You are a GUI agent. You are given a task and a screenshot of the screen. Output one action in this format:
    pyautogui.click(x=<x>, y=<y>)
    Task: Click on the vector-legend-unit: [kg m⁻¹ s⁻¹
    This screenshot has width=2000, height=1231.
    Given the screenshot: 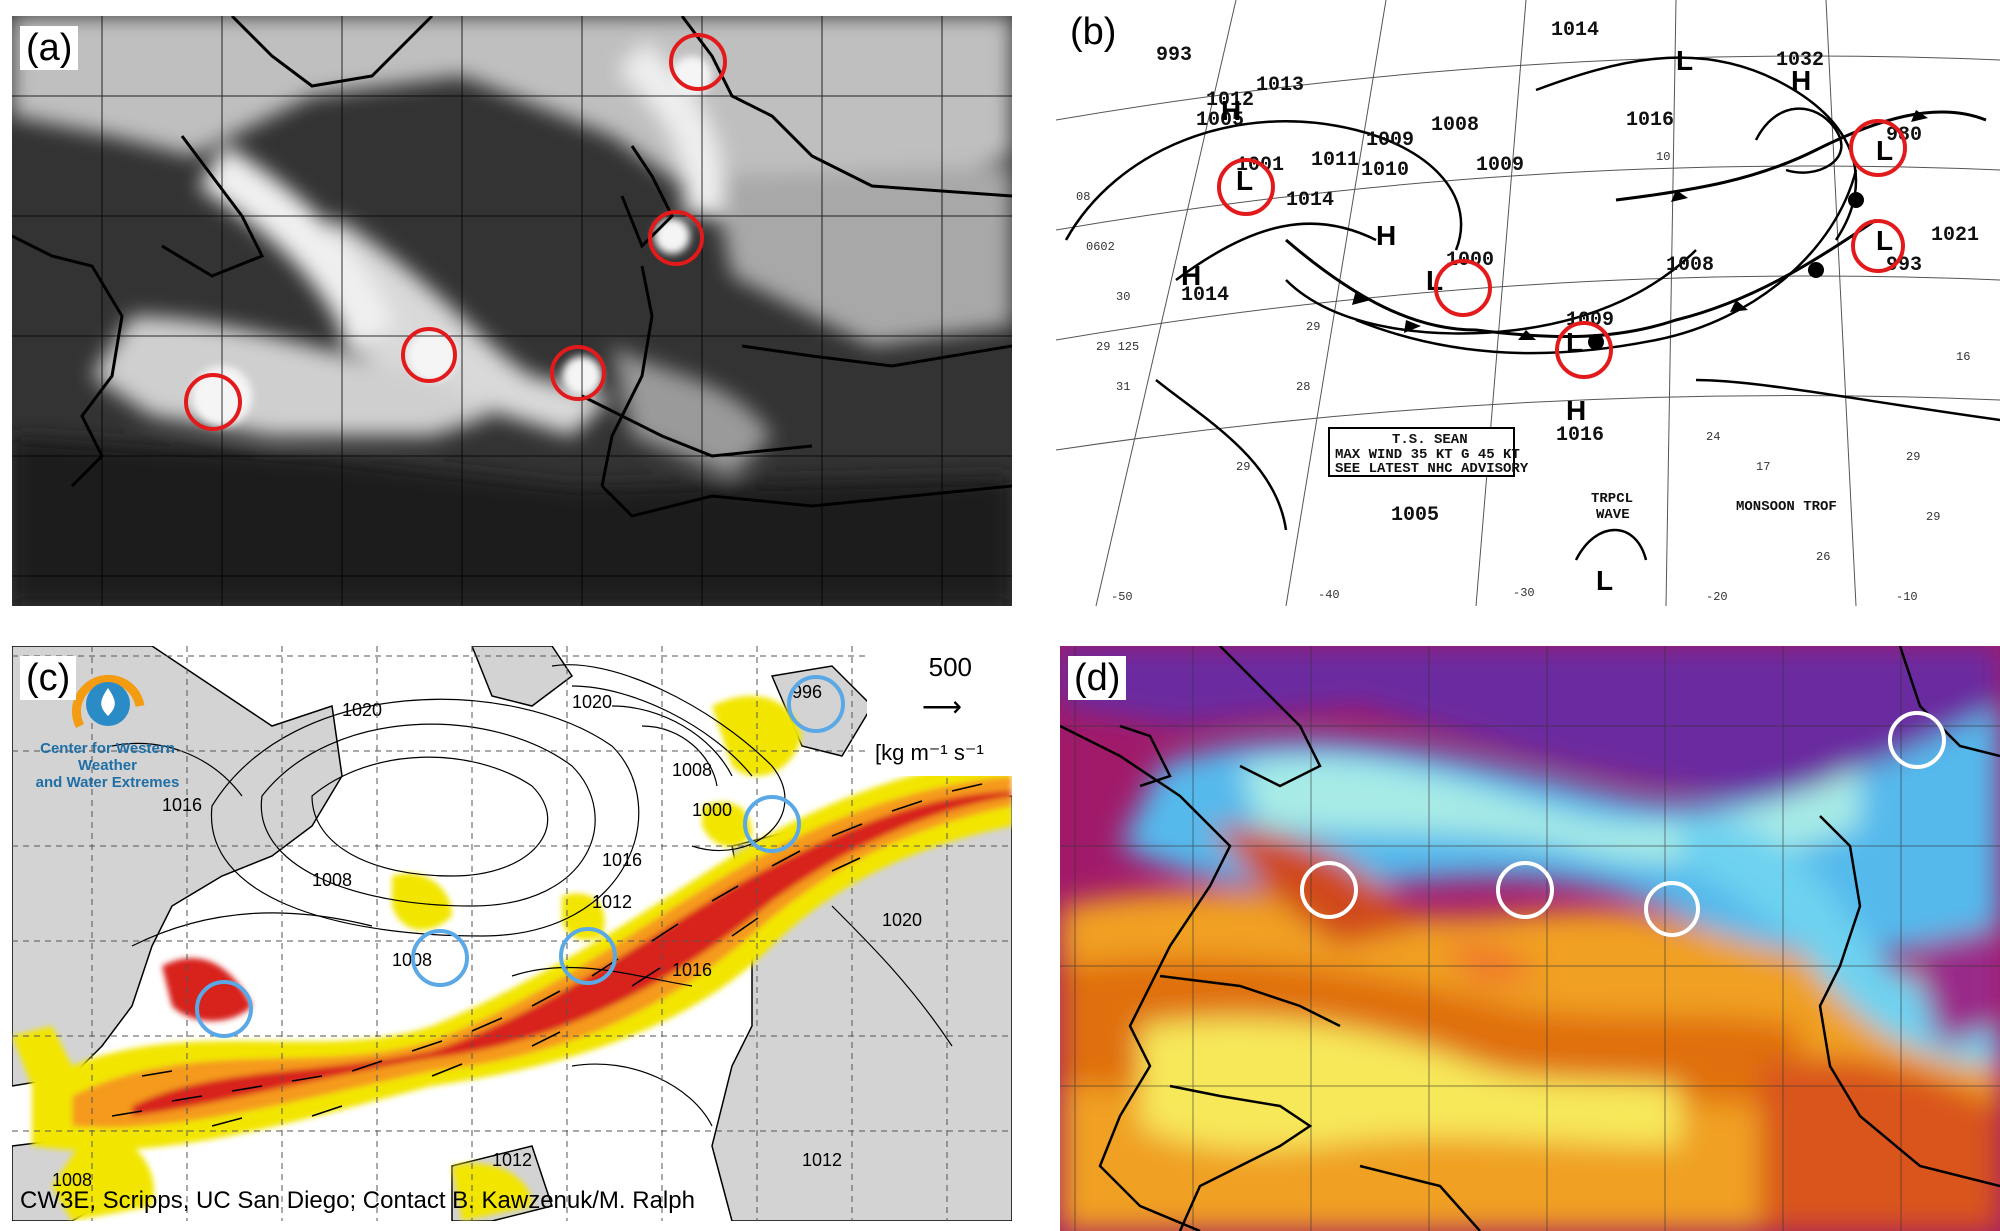 What is the action you would take?
    pyautogui.click(x=929, y=752)
    